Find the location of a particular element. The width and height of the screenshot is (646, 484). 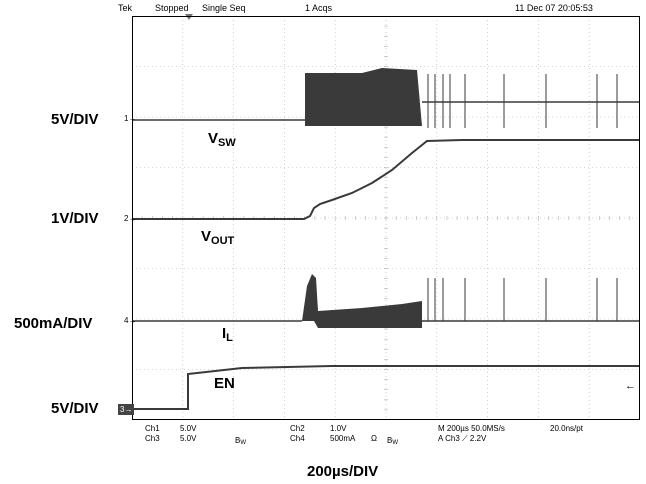

ch1-ground-marker: 1→ is located at coordinates (130, 118).